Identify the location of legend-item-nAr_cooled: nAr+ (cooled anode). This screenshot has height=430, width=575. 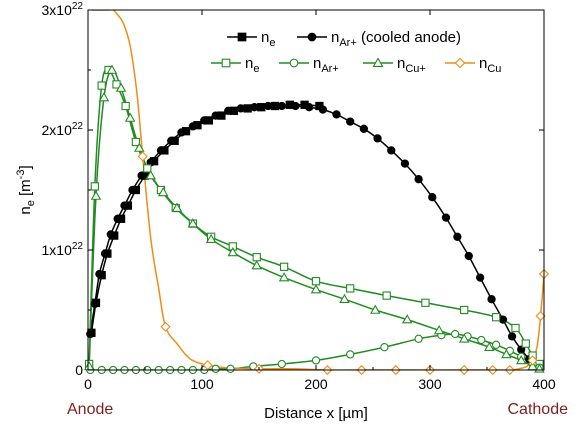
(379, 39).